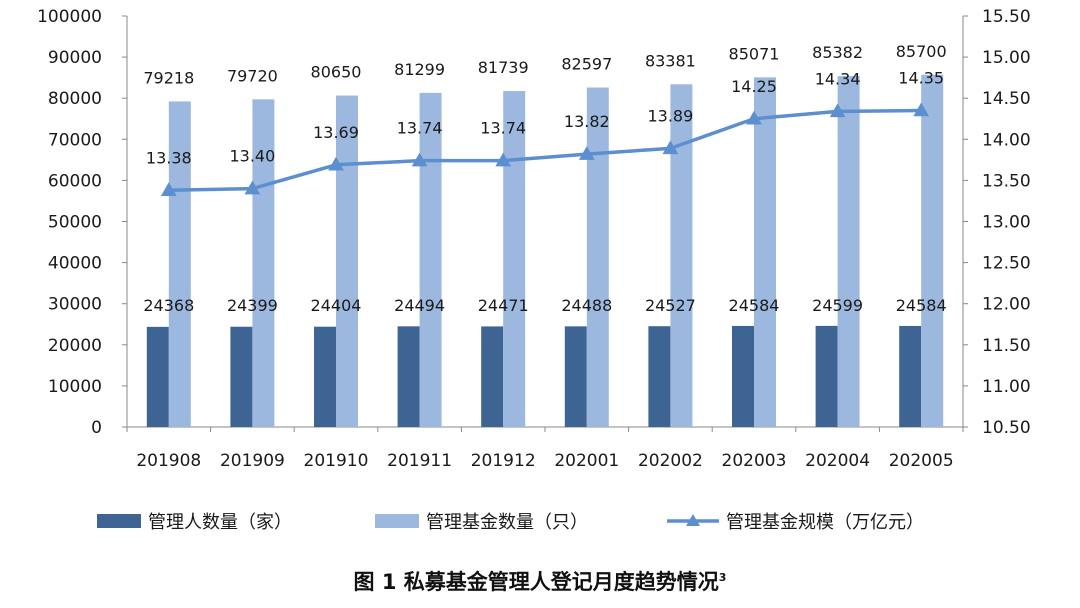 Image resolution: width=1080 pixels, height=608 pixels. What do you see at coordinates (75, 99) in the screenshot?
I see `left-tick-label: 80000` at bounding box center [75, 99].